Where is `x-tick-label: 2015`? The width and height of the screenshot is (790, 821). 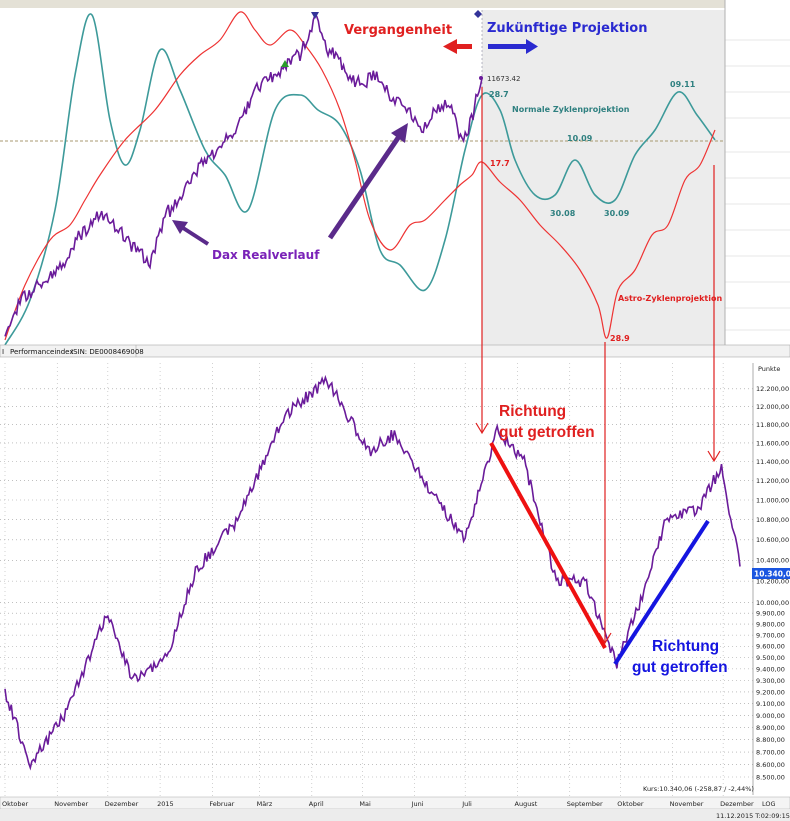
x-tick-label: 2015 is located at coordinates (165, 804).